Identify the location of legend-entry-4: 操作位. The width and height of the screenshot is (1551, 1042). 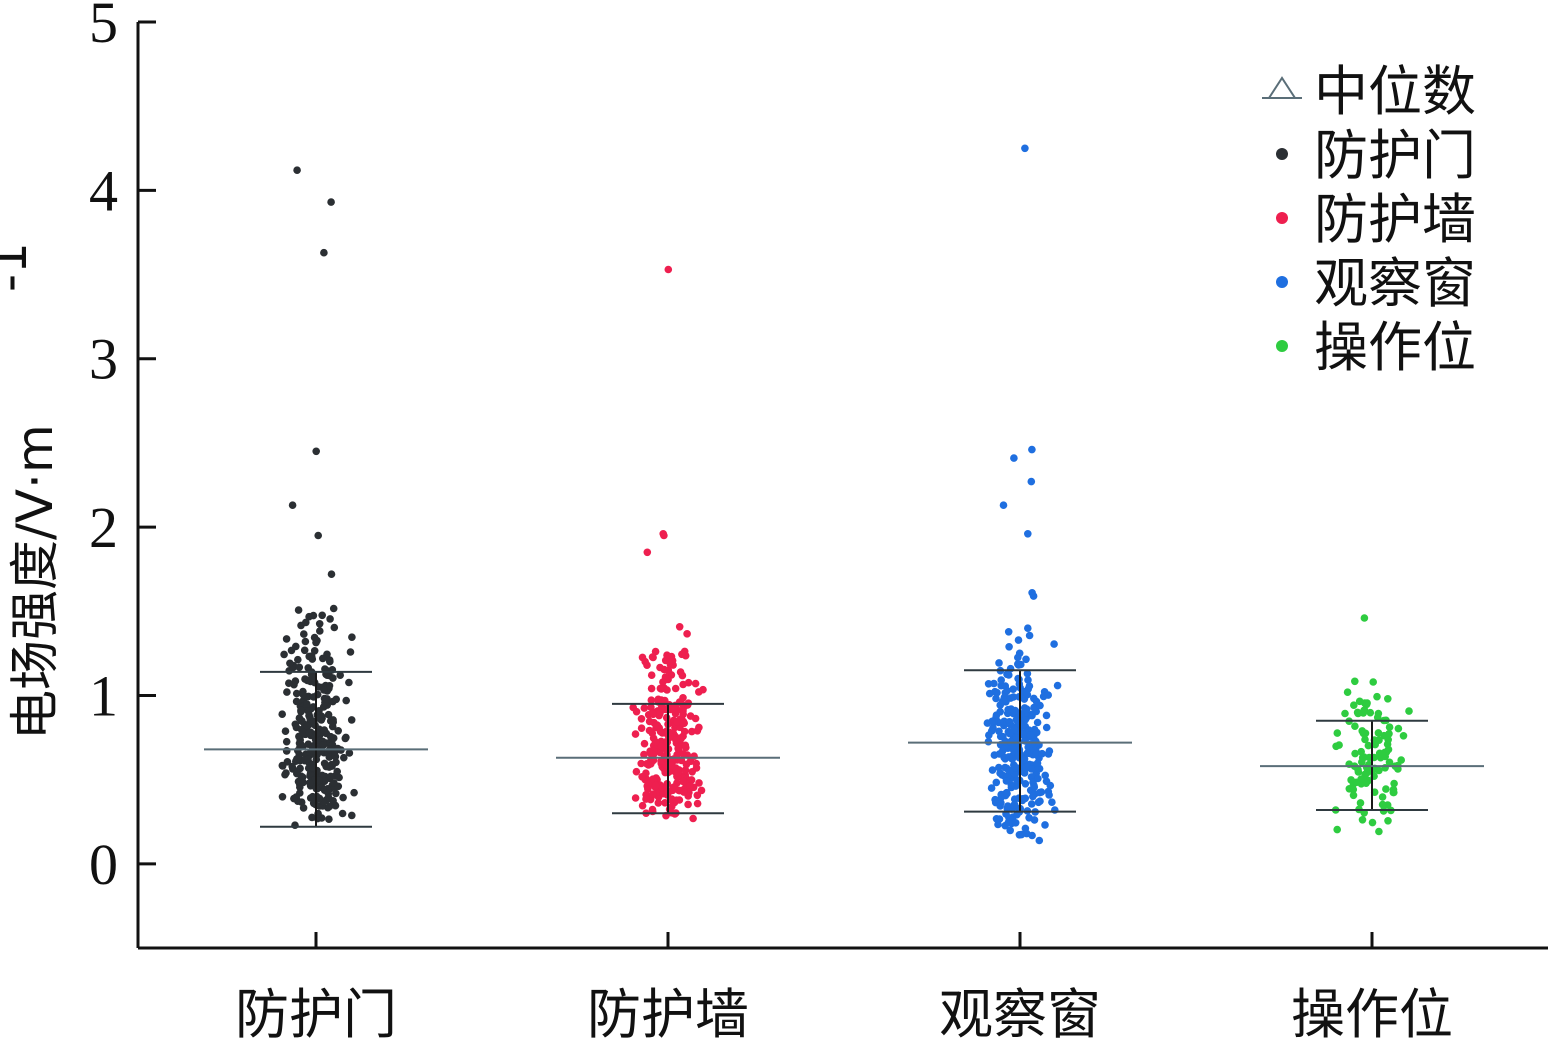
(1376, 347).